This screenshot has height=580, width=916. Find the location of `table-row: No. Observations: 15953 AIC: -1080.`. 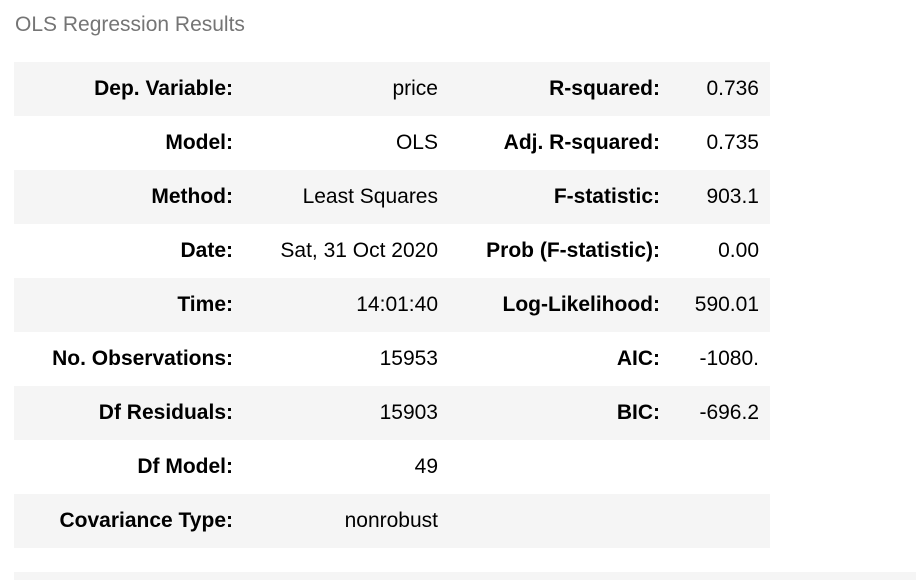

table-row: No. Observations: 15953 AIC: -1080. is located at coordinates (392, 359).